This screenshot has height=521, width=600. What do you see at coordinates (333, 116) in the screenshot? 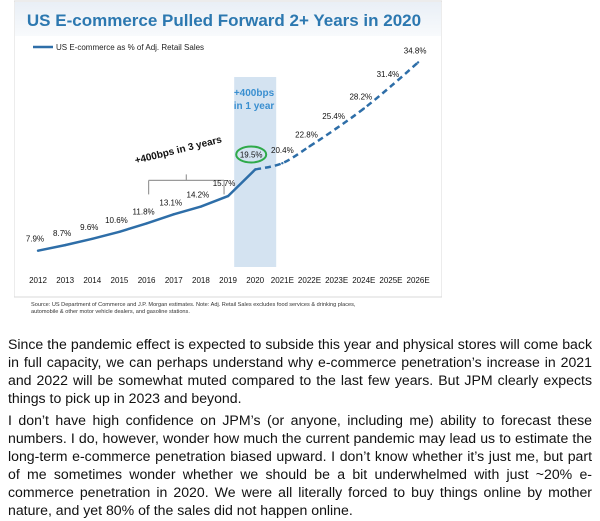
I see `value-label-2023E: 25.4%` at bounding box center [333, 116].